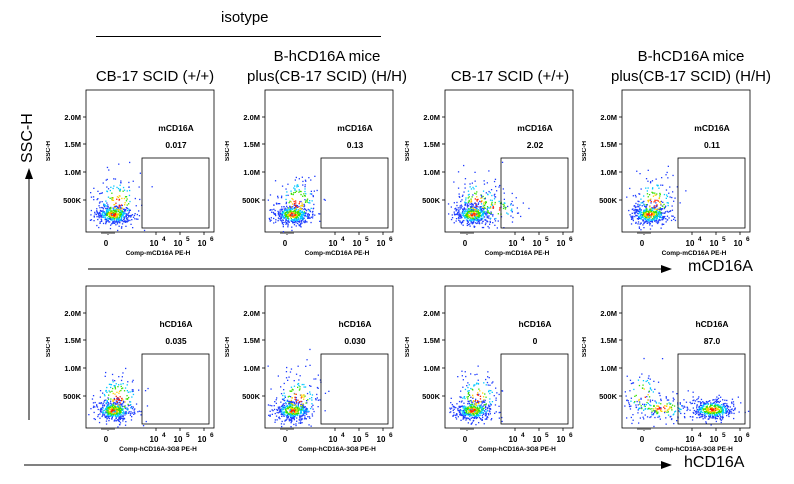 The width and height of the screenshot is (794, 484). Describe the element at coordinates (188, 435) in the screenshot. I see `x-tick-exponent: 5` at that location.